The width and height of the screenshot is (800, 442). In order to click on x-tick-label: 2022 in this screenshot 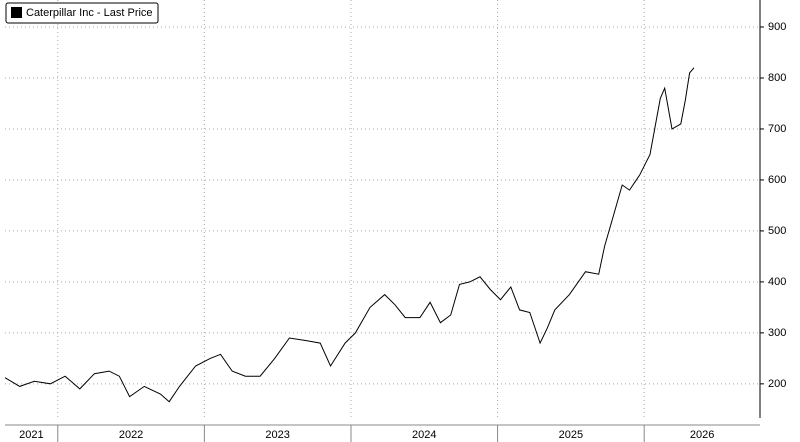, I will do `click(131, 435)`.